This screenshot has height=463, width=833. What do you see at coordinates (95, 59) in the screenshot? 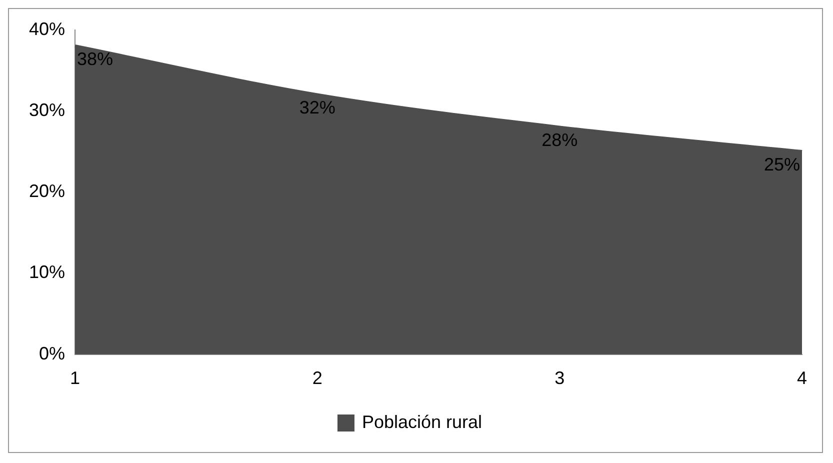
I see `data-label: 38%` at bounding box center [95, 59].